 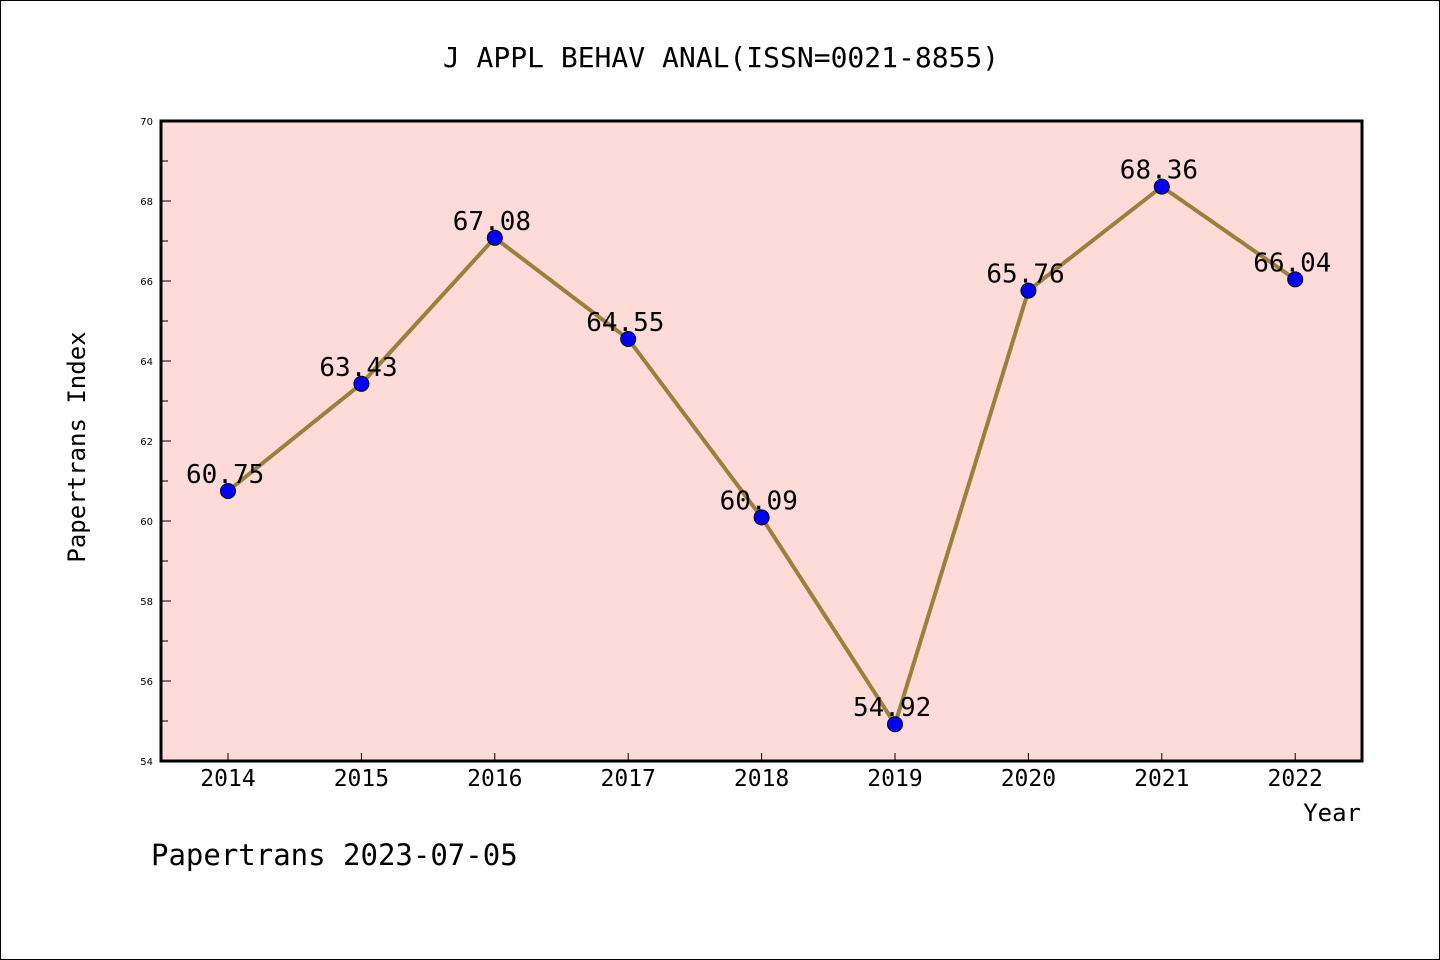 I want to click on y-tick-label: 56, so click(x=146, y=682).